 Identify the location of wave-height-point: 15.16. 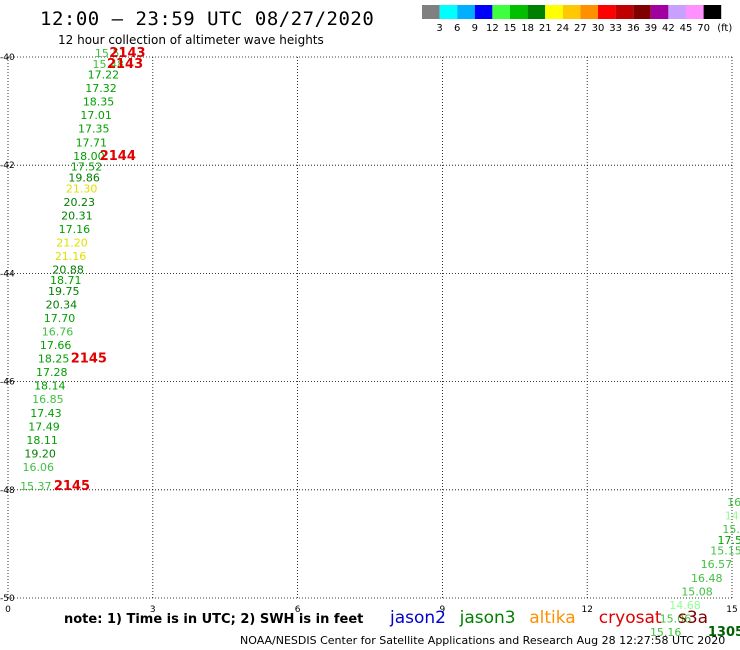
(666, 632).